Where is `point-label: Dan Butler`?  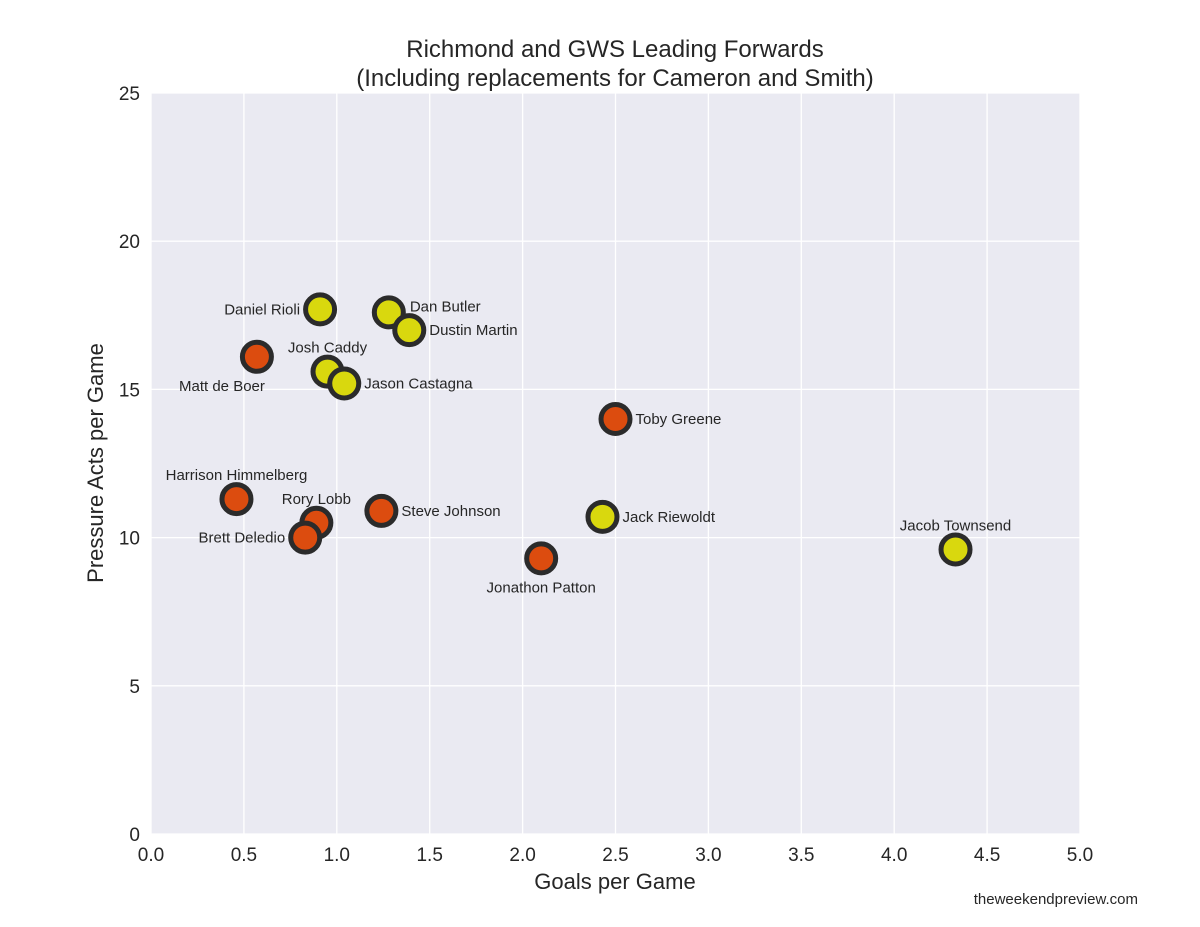 point-label: Dan Butler is located at coordinates (445, 306).